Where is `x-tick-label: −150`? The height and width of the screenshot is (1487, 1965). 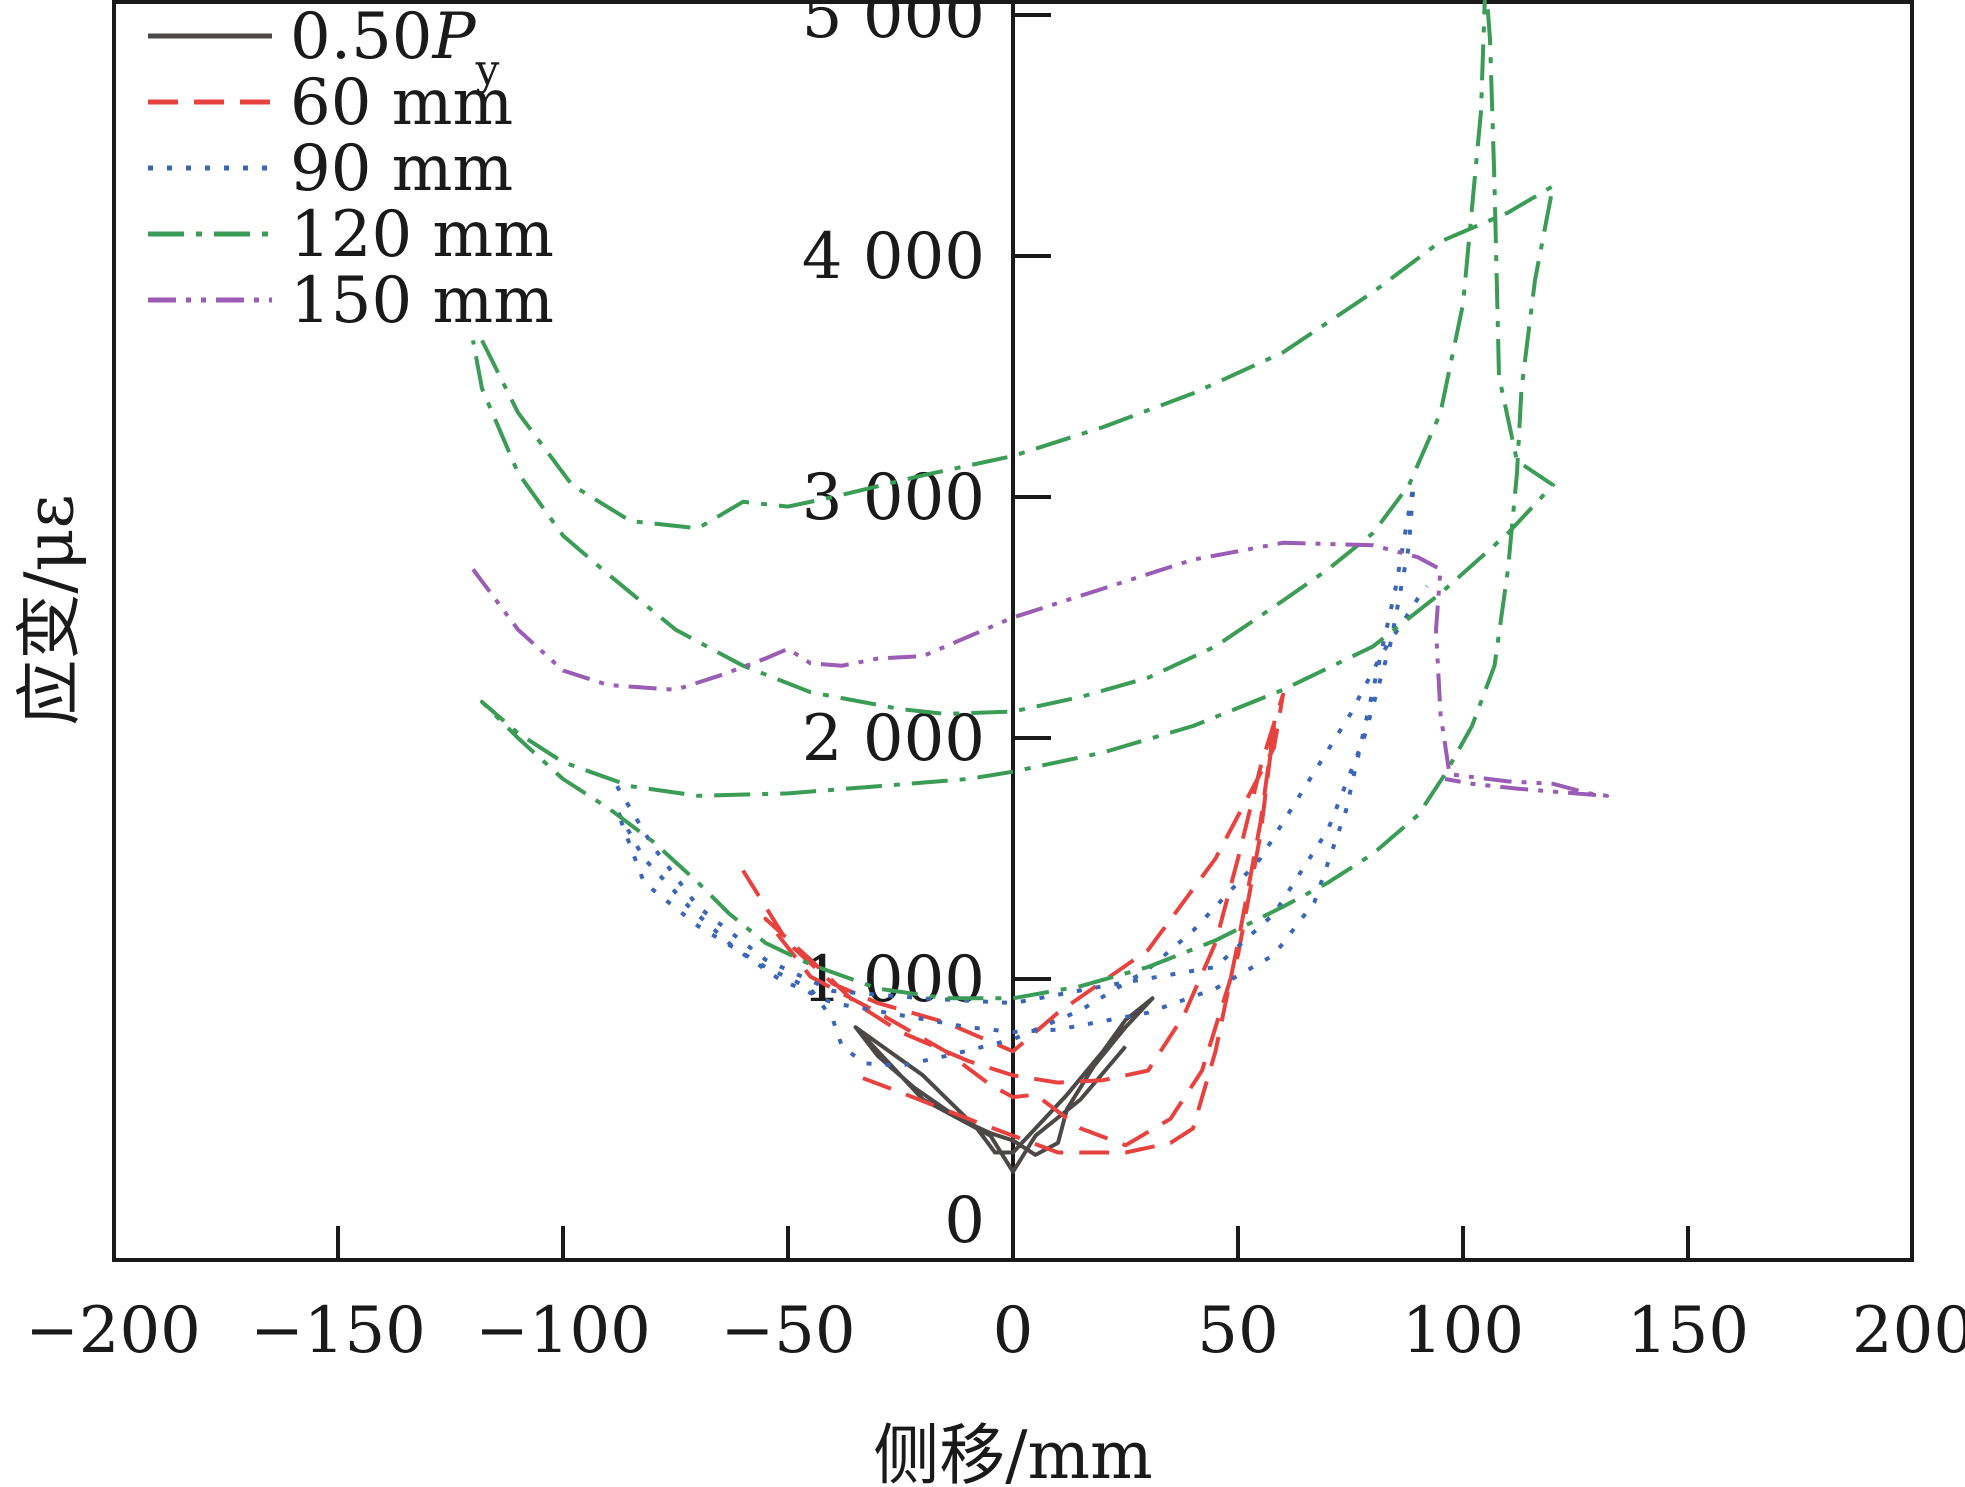 x-tick-label: −150 is located at coordinates (338, 1331).